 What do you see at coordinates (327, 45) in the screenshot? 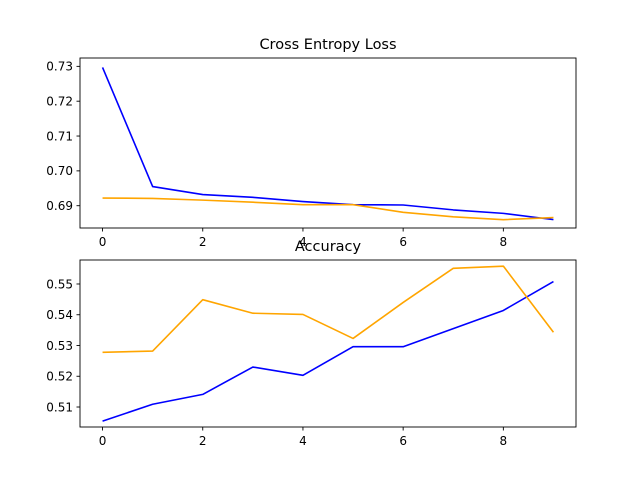
I see `loss-chart-title: Cross Entropy Loss` at bounding box center [327, 45].